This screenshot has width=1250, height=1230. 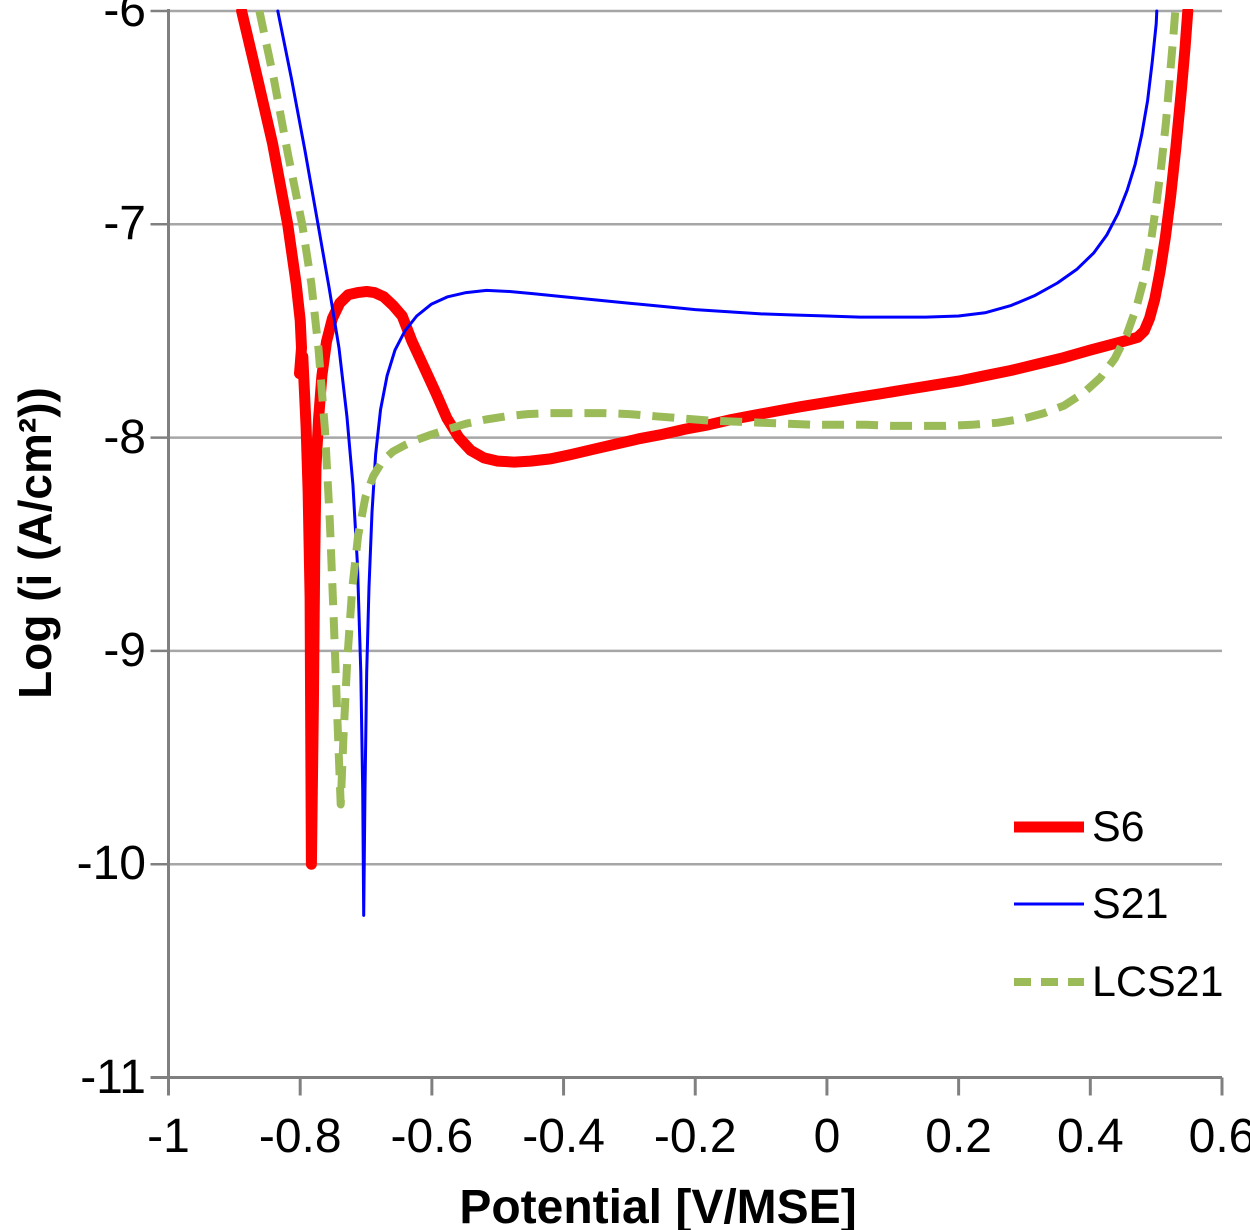 I want to click on y-axis-title: Log (i (A/cm²)), so click(x=35, y=543).